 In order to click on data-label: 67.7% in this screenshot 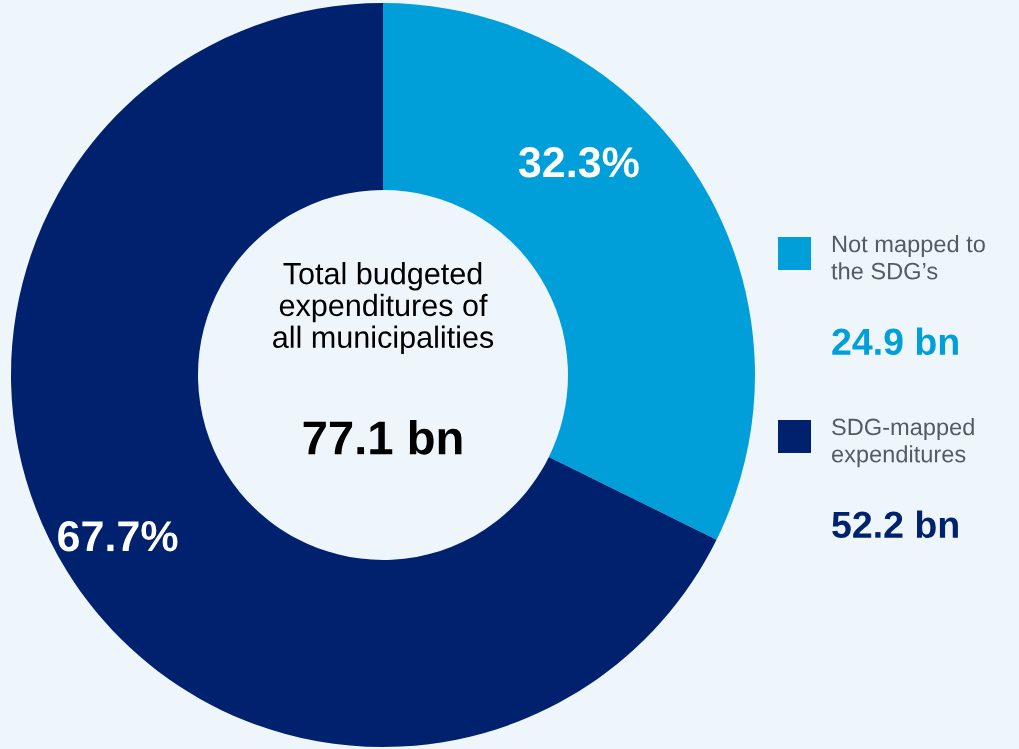, I will do `click(118, 536)`.